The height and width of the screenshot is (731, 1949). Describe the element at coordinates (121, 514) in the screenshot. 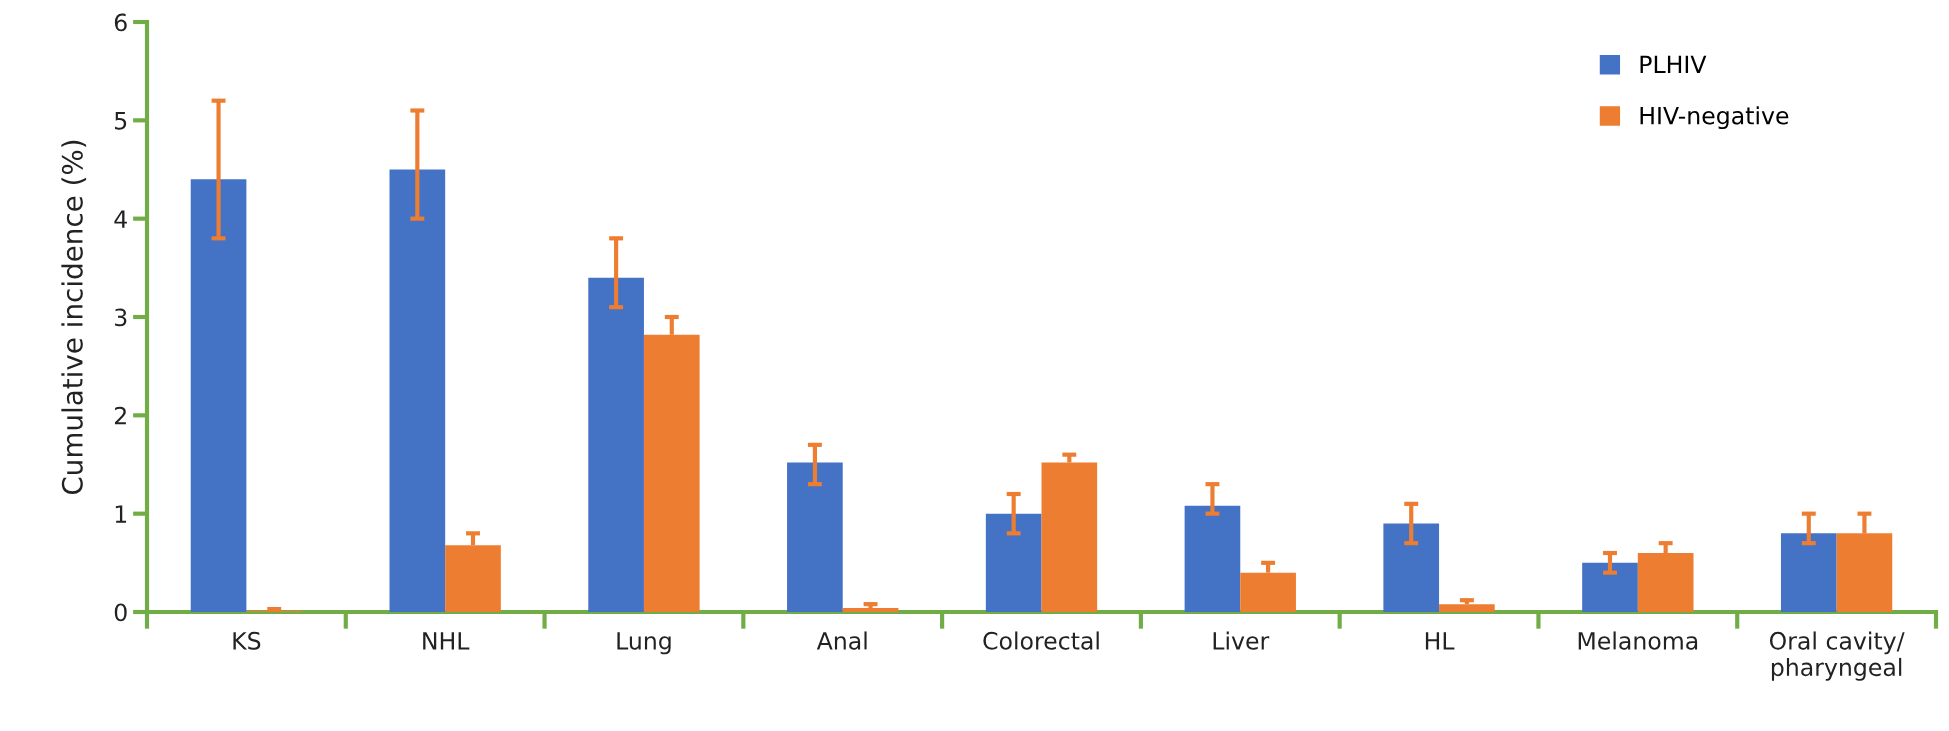

I see `y-tick-label: 1` at that location.